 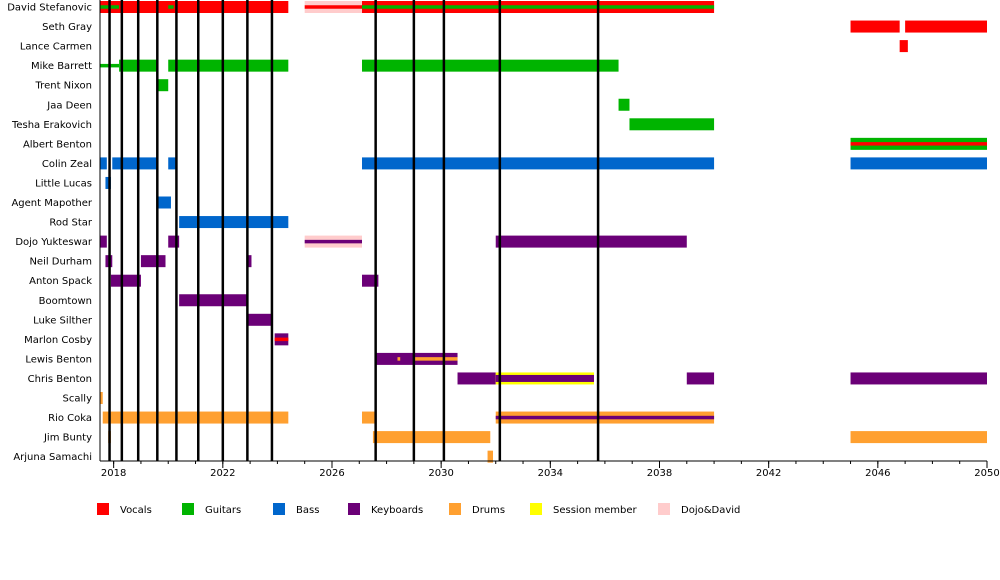 What do you see at coordinates (710, 510) in the screenshot?
I see `legend-label-dojo-david: Dojo&David` at bounding box center [710, 510].